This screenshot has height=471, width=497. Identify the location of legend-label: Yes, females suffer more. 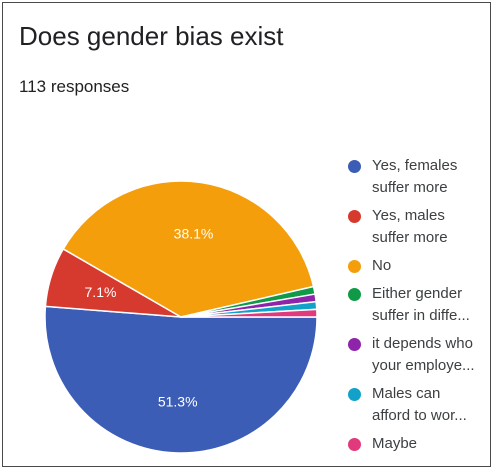
(415, 176).